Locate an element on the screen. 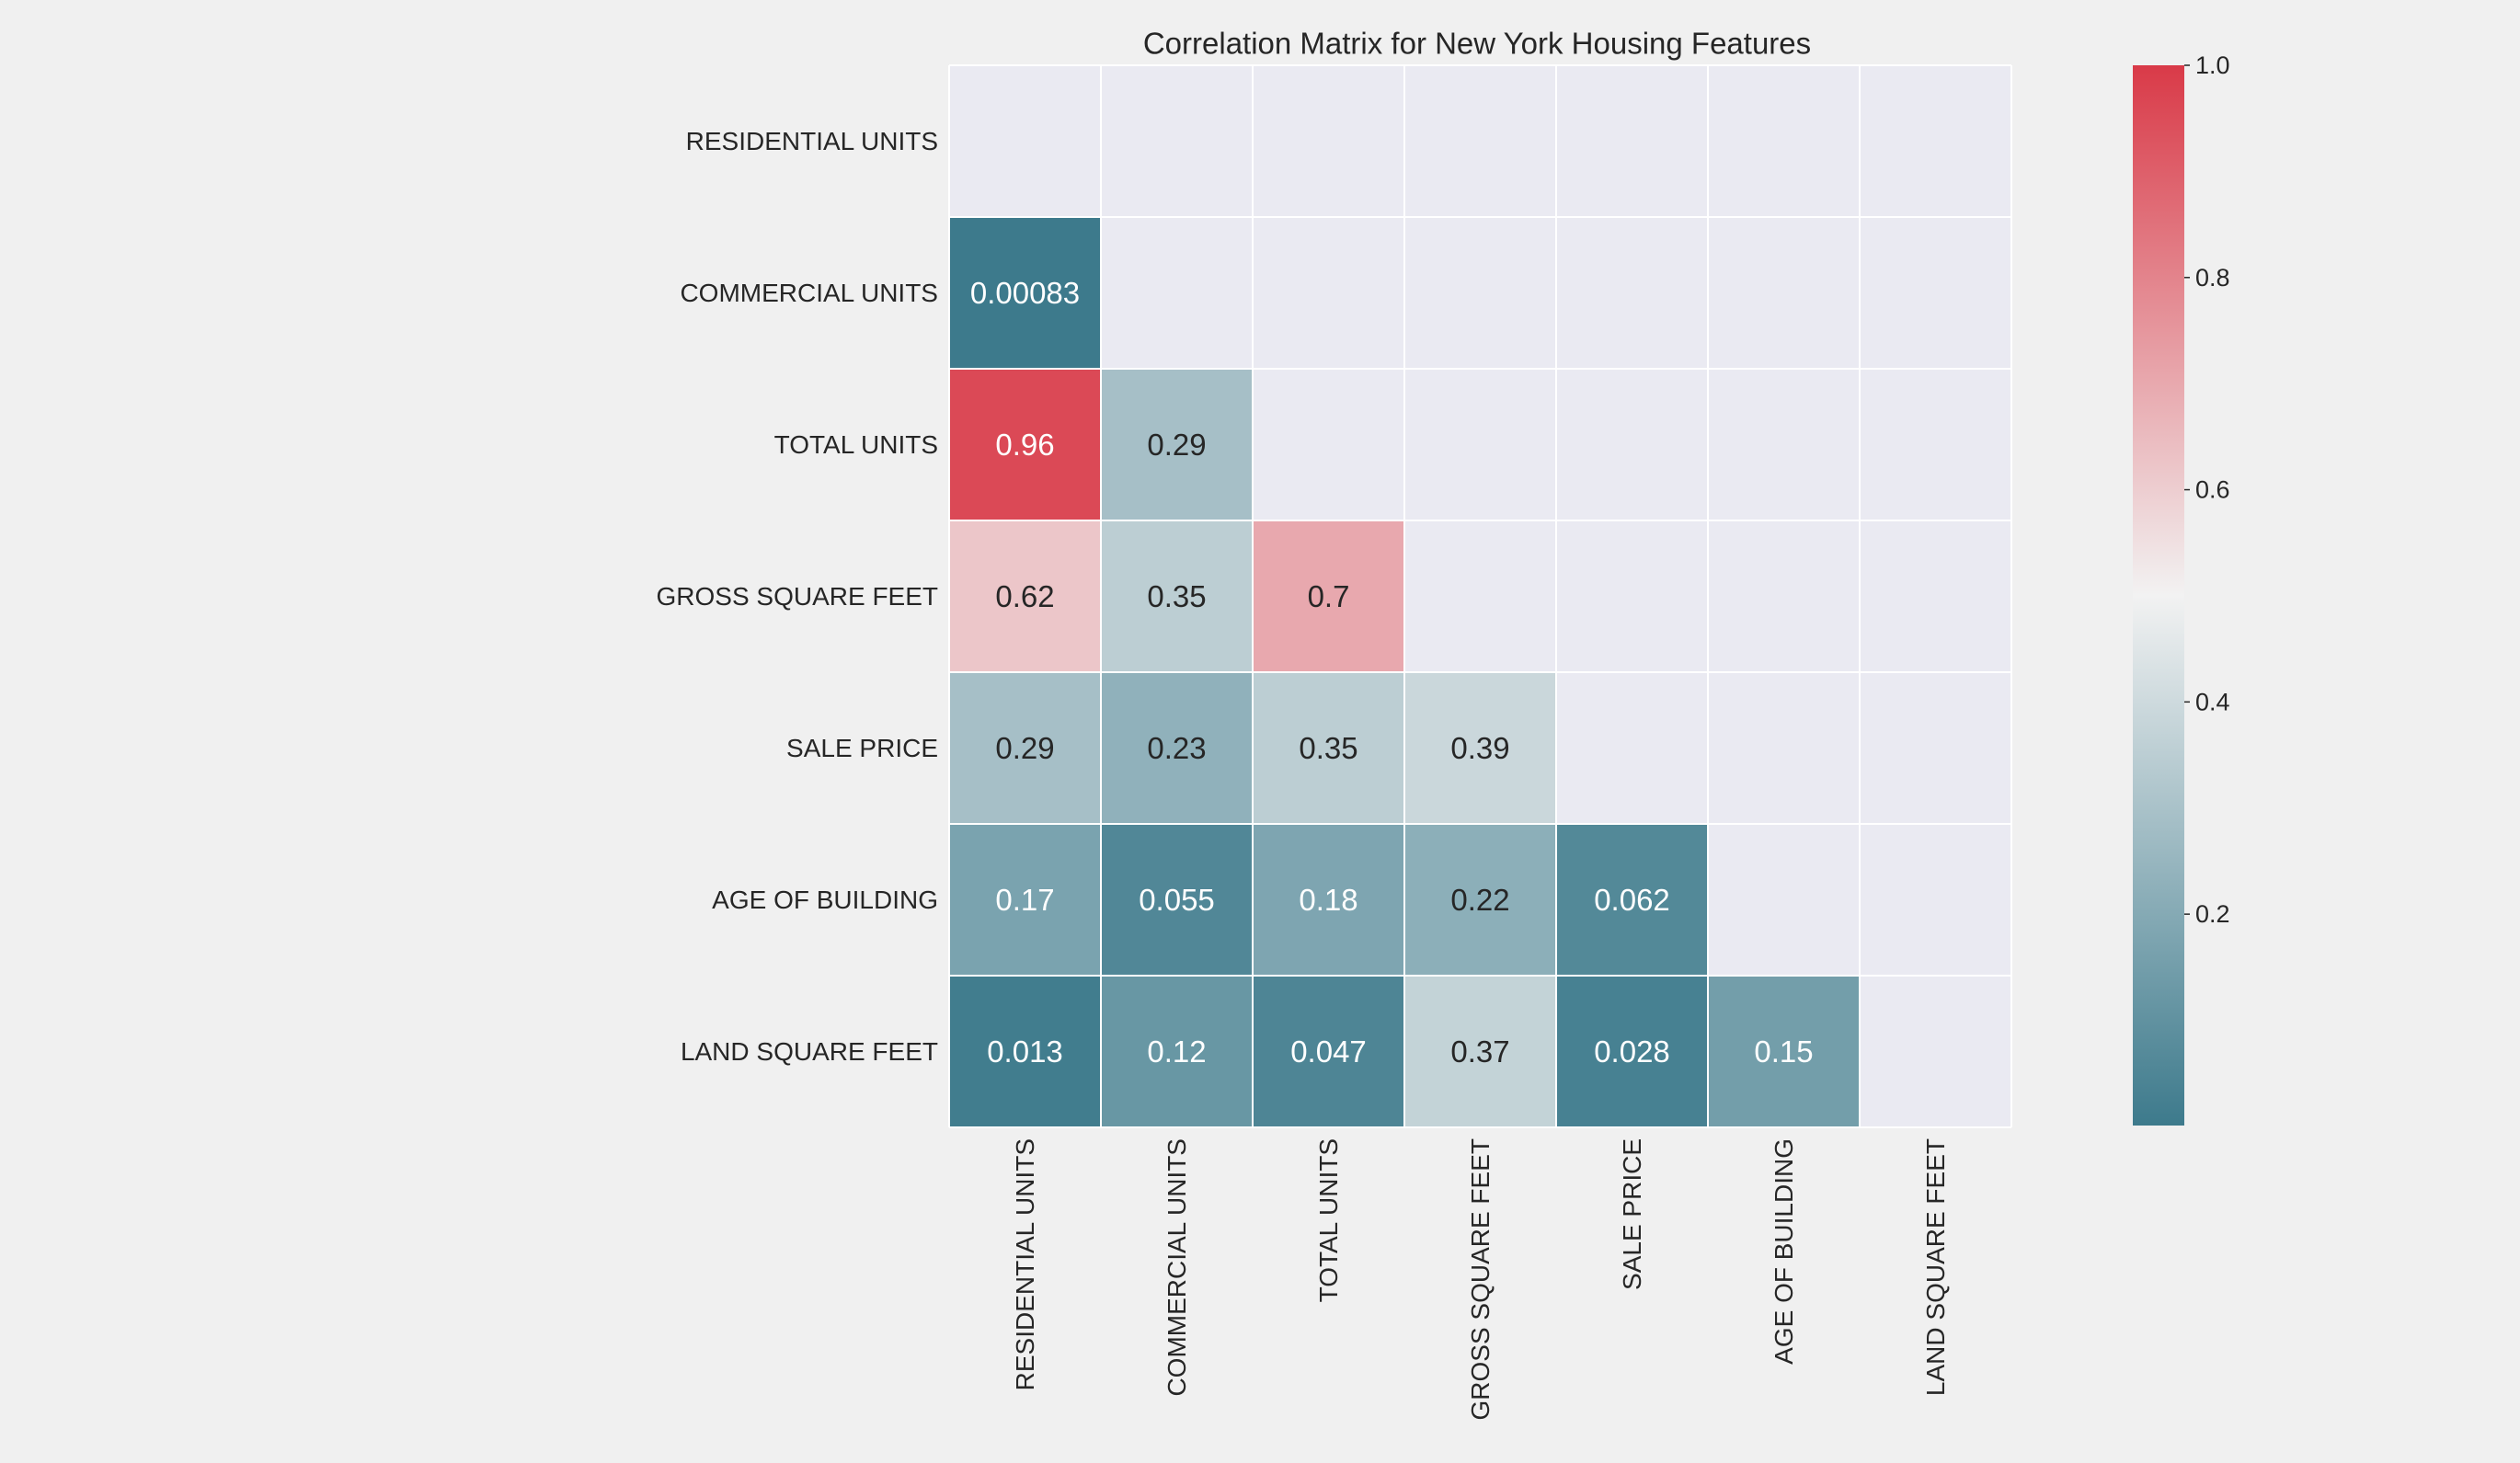 This screenshot has width=2520, height=1463. row-label: LAND SQUARE FEET is located at coordinates (809, 1051).